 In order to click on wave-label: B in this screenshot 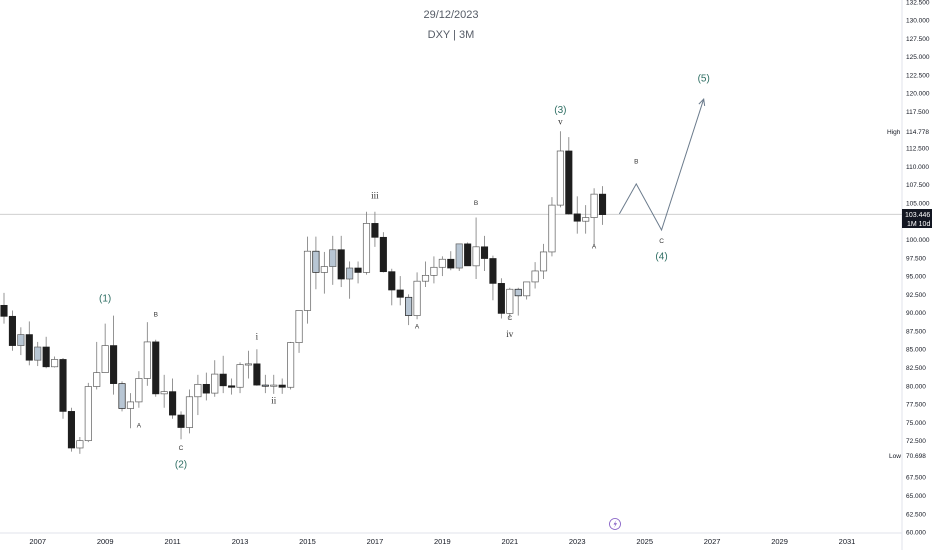, I will do `click(476, 203)`.